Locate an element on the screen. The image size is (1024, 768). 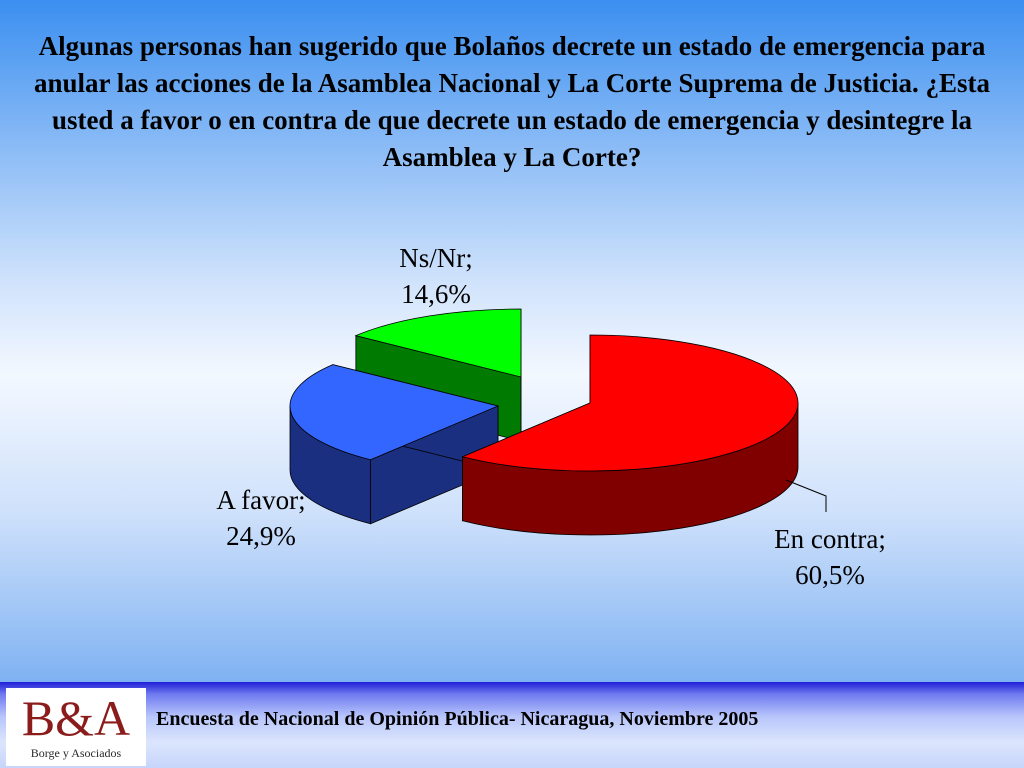
company-logo: B&A Borge y Asociados is located at coordinates (76, 727).